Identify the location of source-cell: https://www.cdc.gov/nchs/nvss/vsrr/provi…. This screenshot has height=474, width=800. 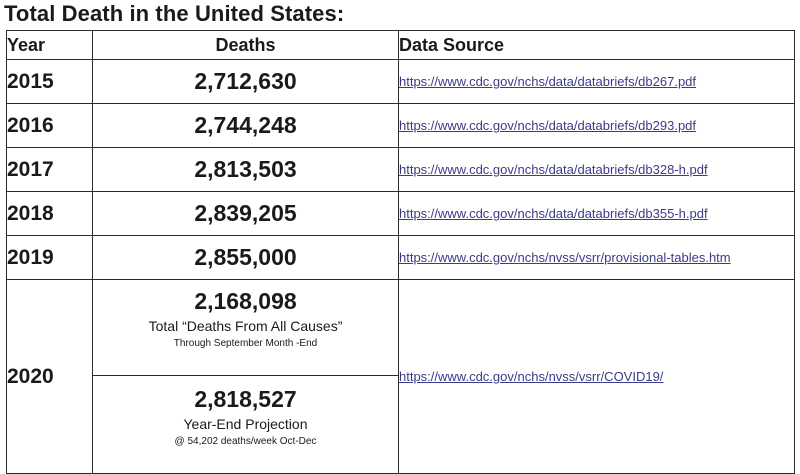
(596, 257).